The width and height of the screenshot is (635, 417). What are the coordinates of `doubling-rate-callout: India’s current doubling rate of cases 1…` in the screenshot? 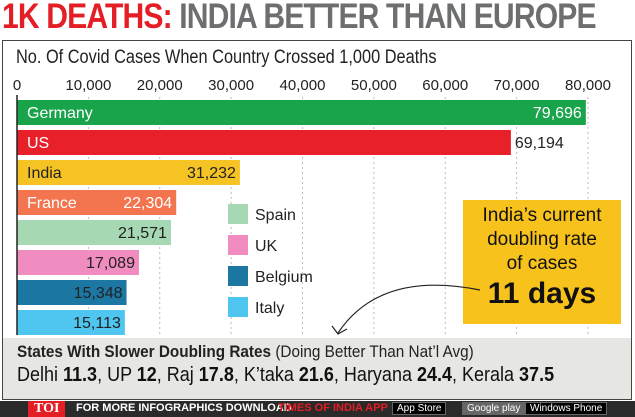 It's located at (542, 262).